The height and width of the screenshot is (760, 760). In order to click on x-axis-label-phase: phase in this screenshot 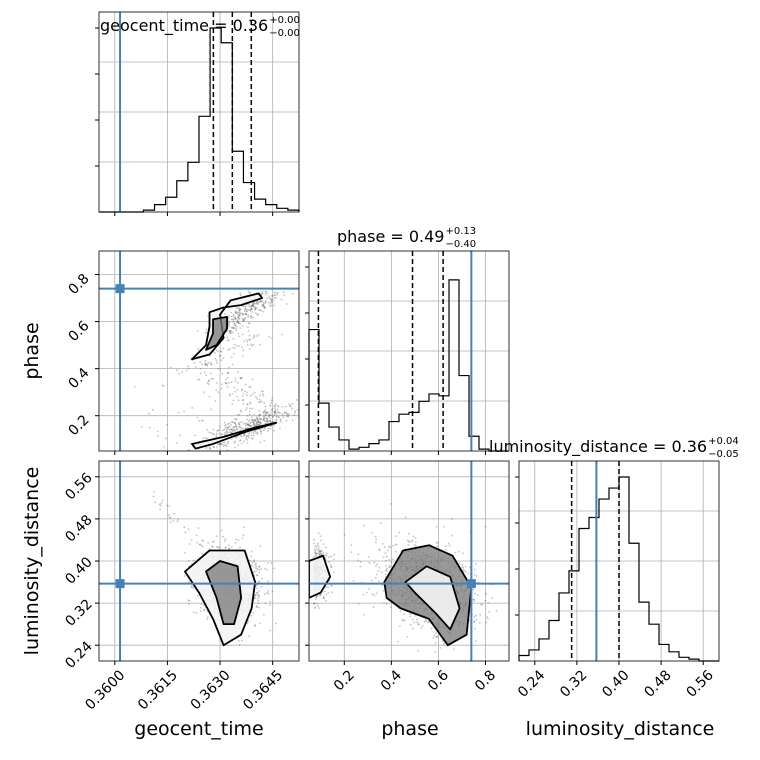, I will do `click(409, 729)`.